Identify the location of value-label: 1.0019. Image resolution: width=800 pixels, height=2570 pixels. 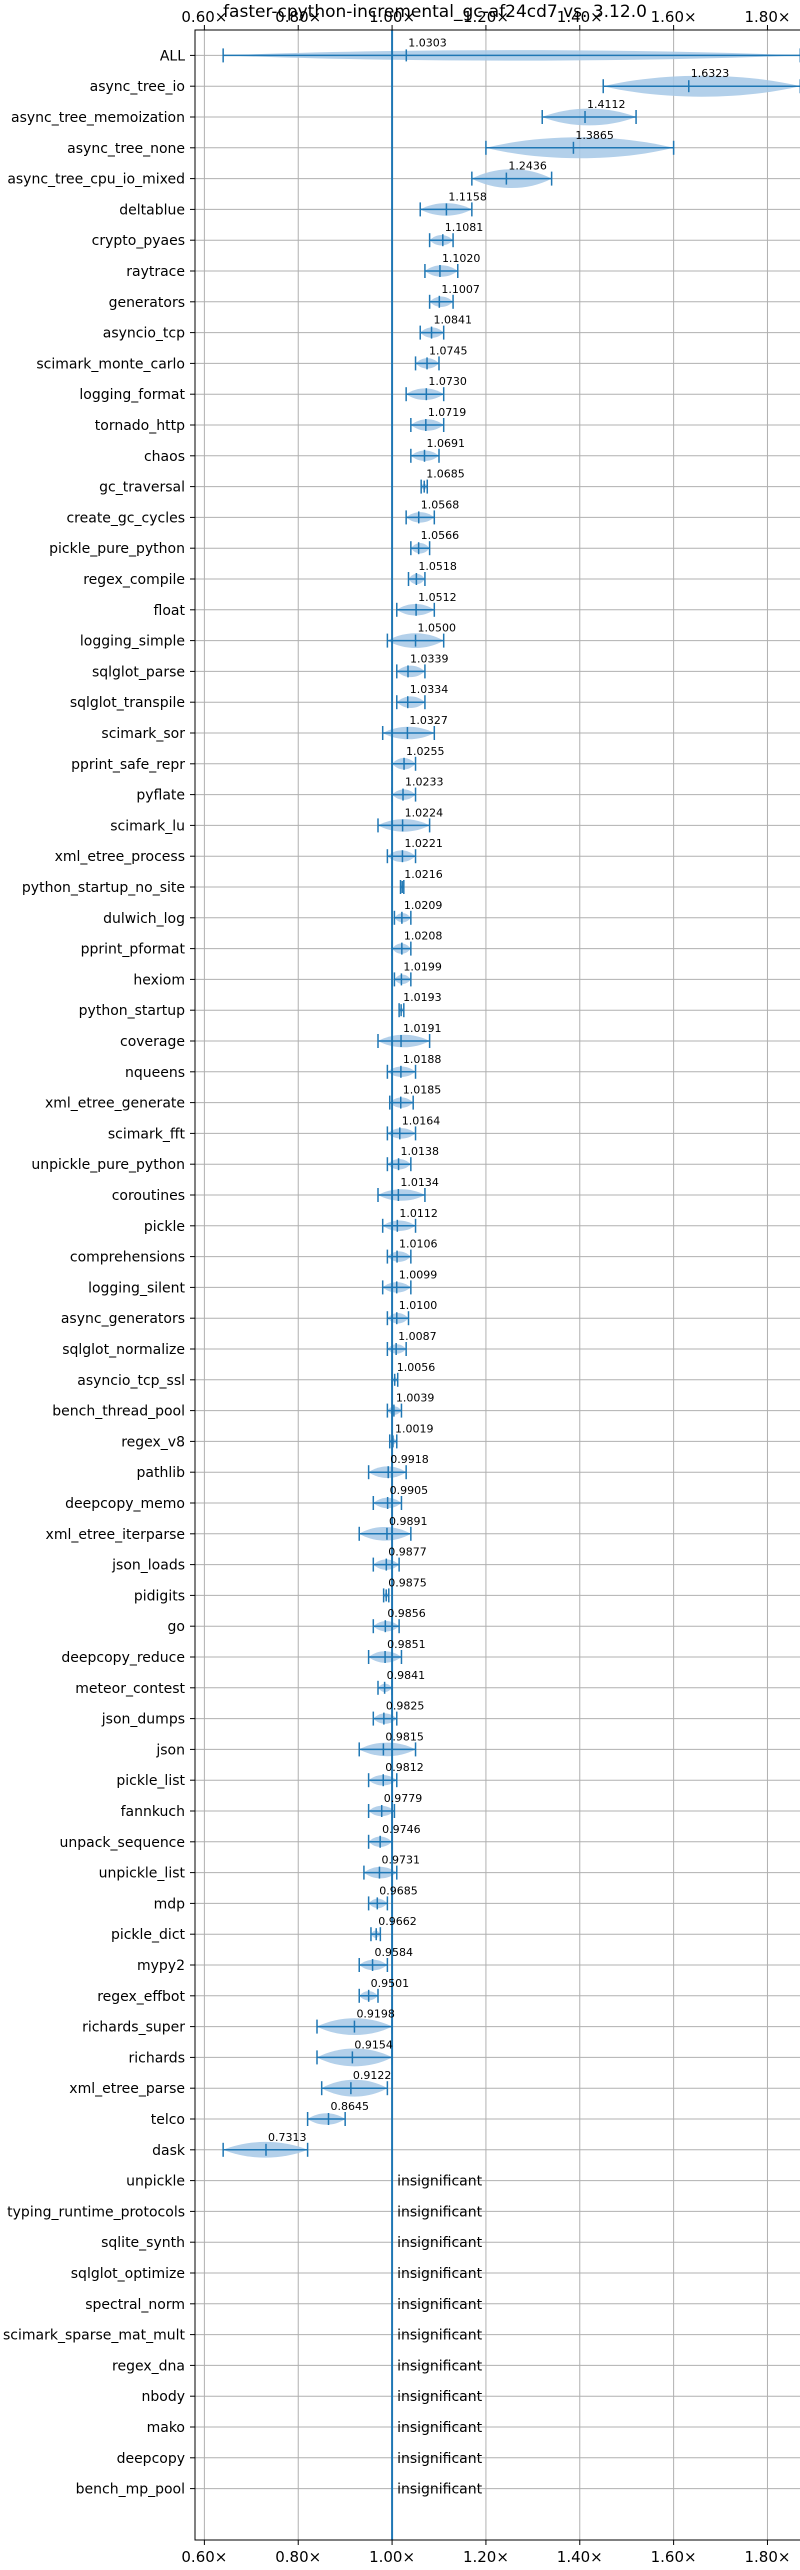
(414, 1428).